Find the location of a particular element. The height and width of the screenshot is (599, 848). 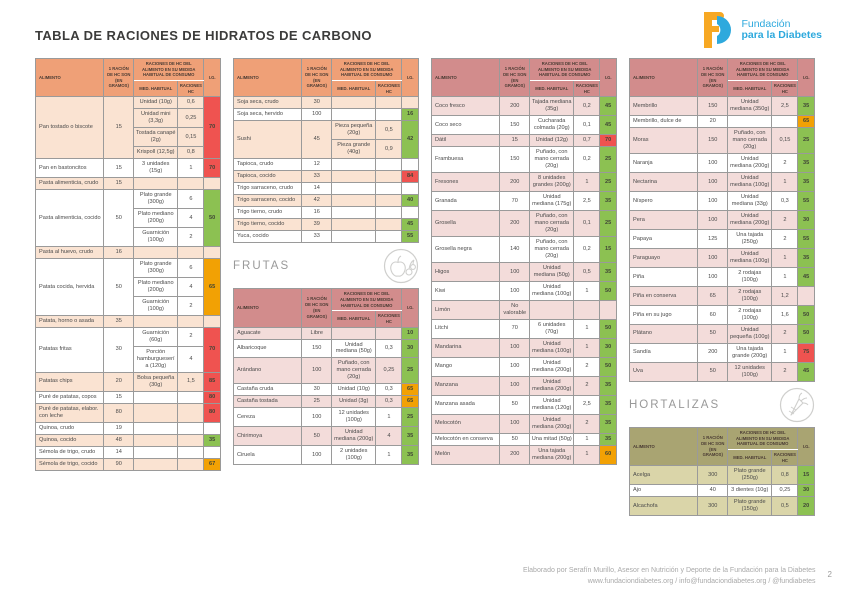

food-medida: Una tajada grande (200g) is located at coordinates (750, 352).